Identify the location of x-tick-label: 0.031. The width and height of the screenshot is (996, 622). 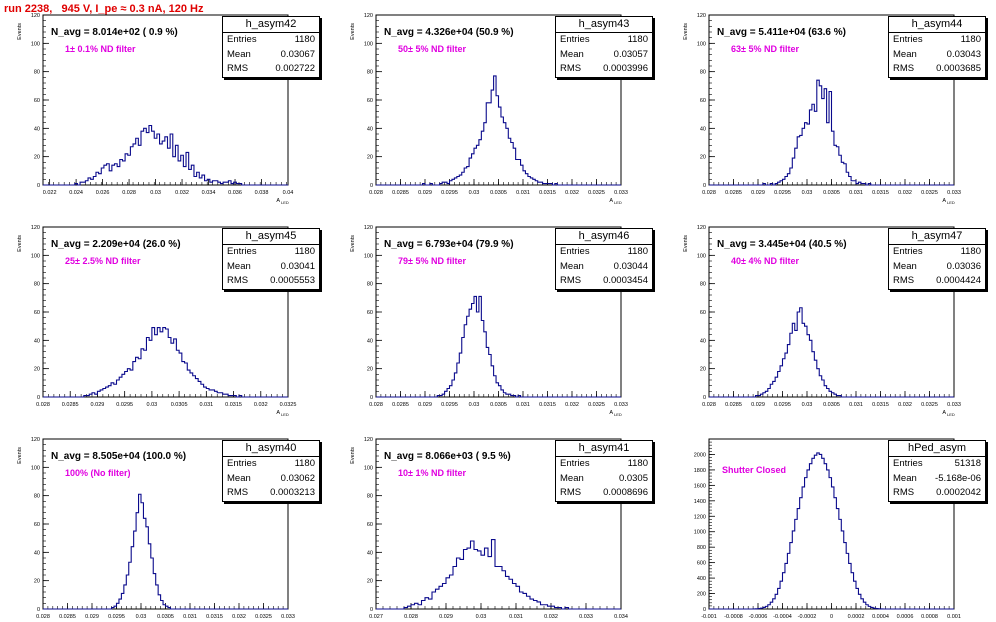
(516, 617).